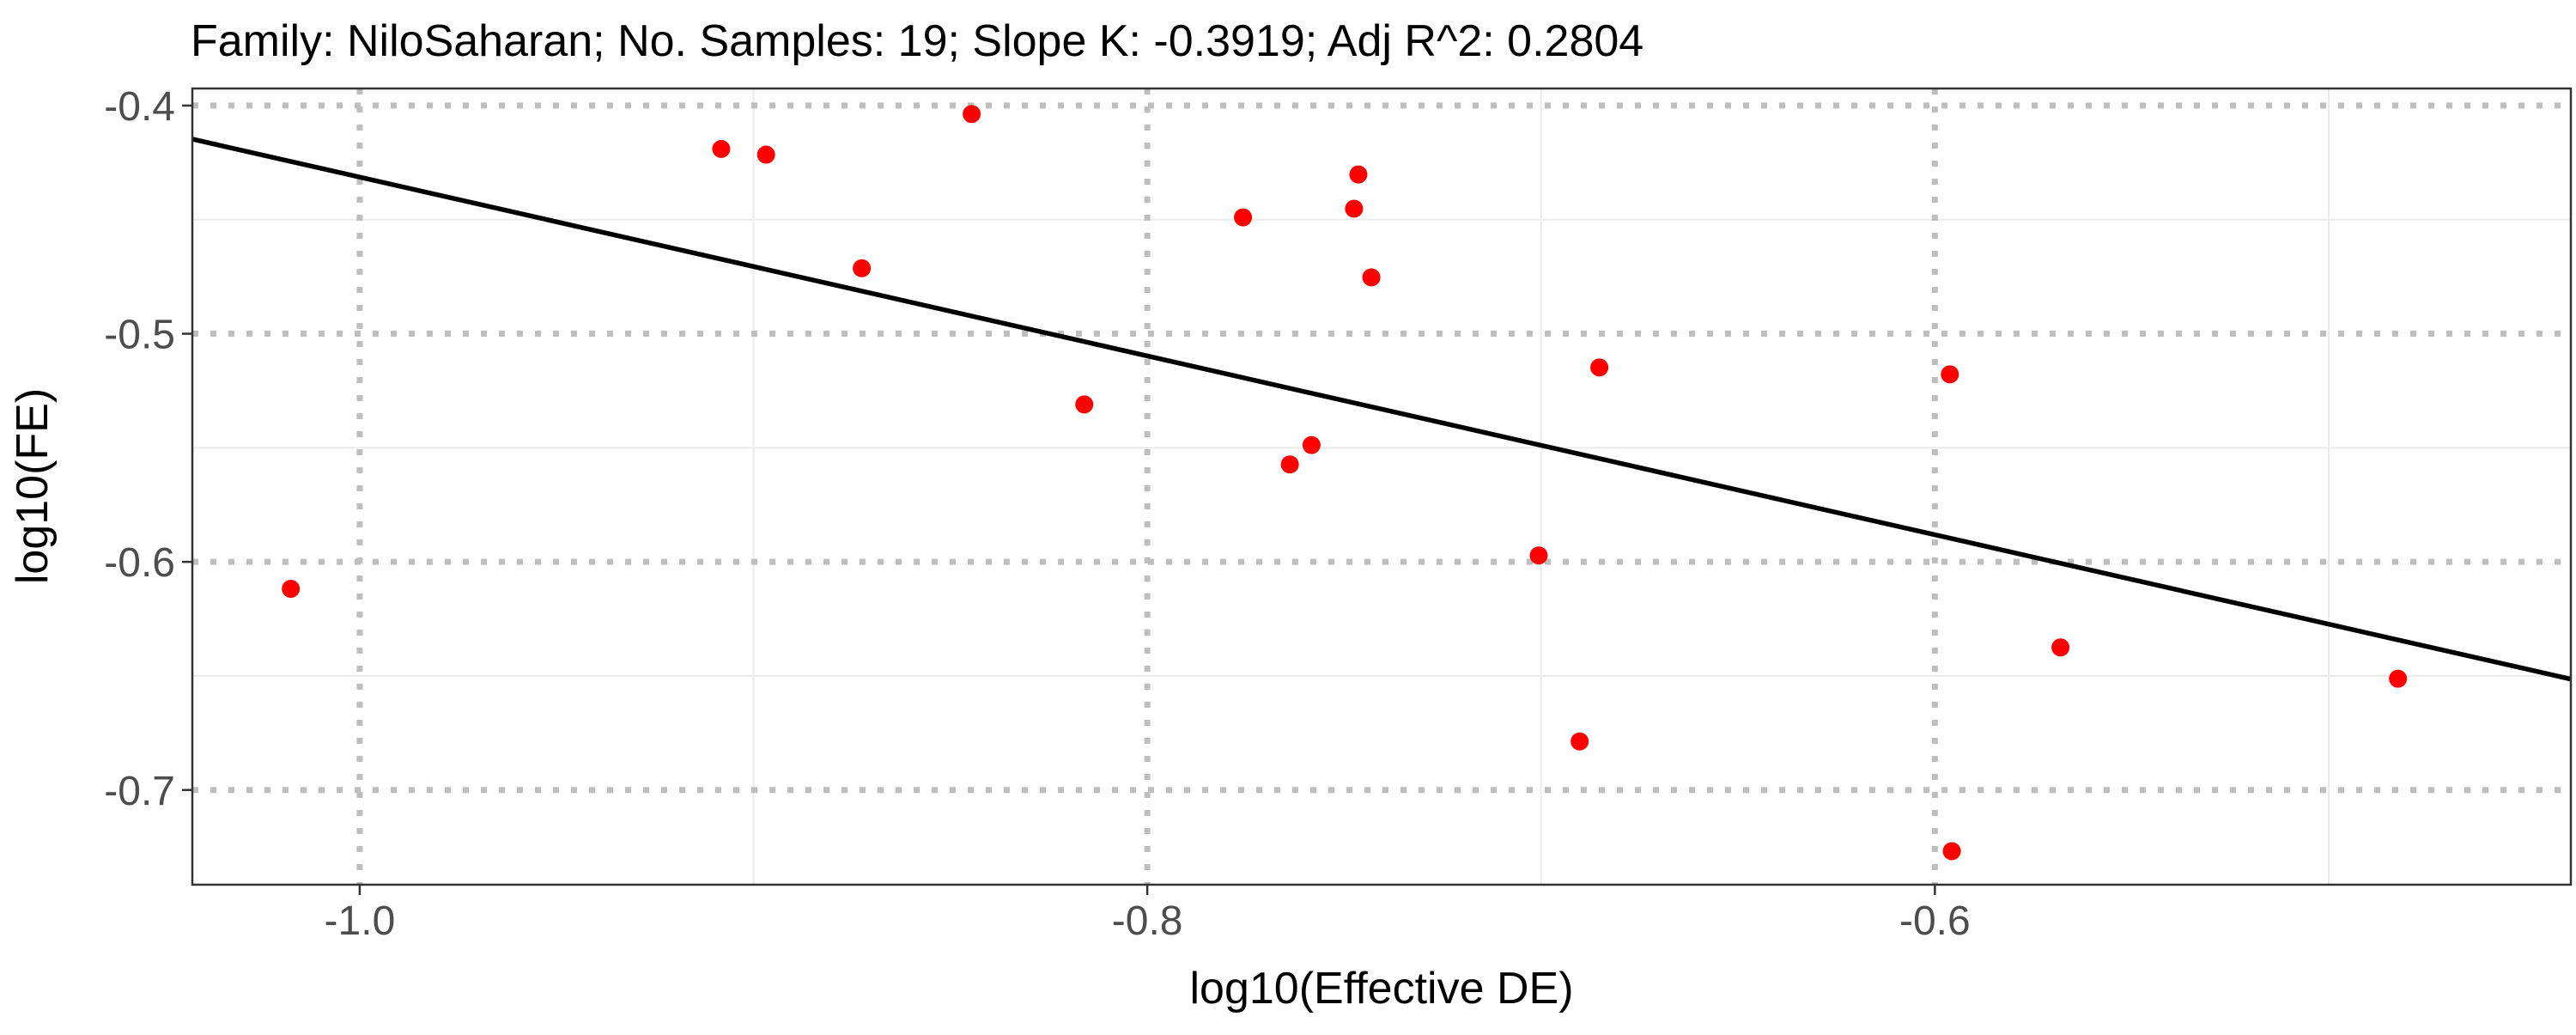 This screenshot has height=1035, width=2576. Describe the element at coordinates (139, 107) in the screenshot. I see `y-tick-label: -0.4` at that location.